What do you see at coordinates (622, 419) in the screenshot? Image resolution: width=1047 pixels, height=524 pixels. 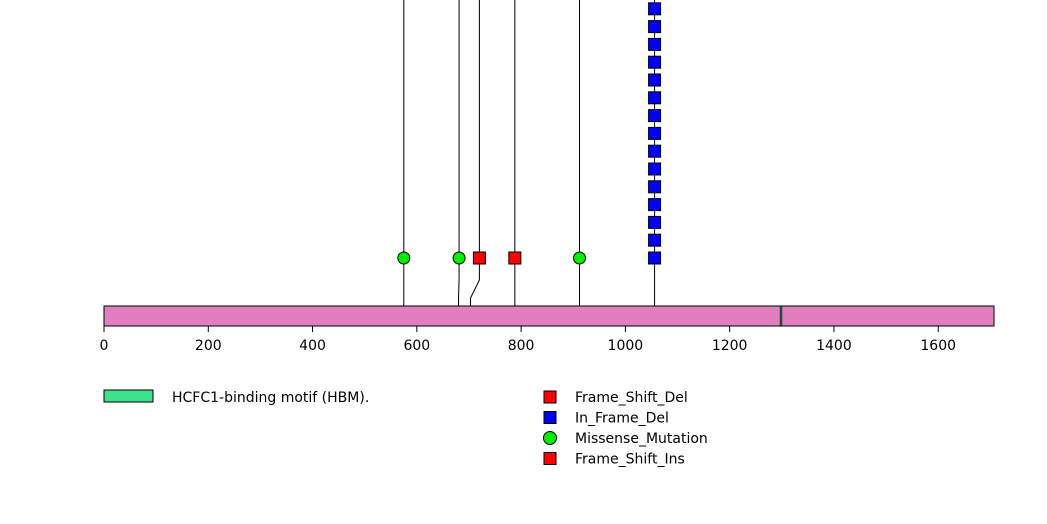 I see `mutation-type-legend-label: In_Frame_Del` at bounding box center [622, 419].